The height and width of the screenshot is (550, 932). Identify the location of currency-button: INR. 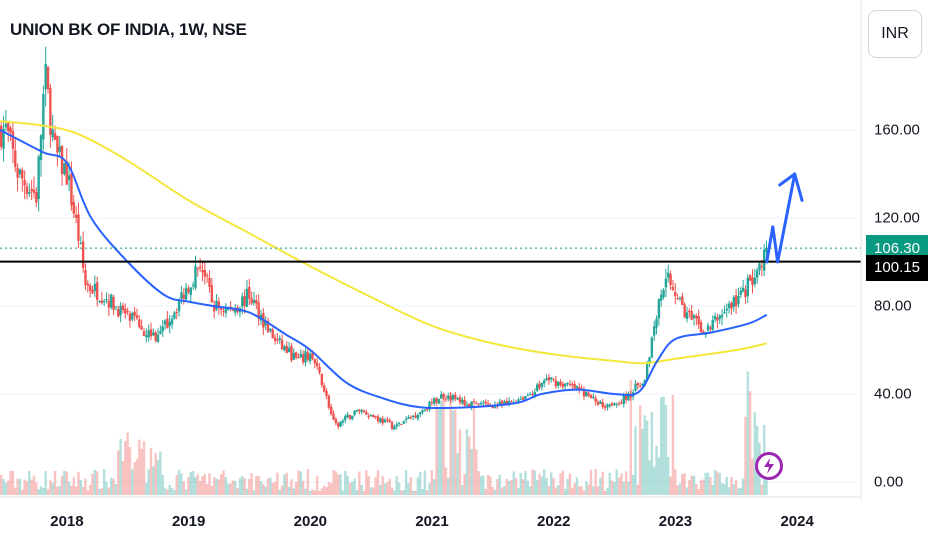
(895, 34).